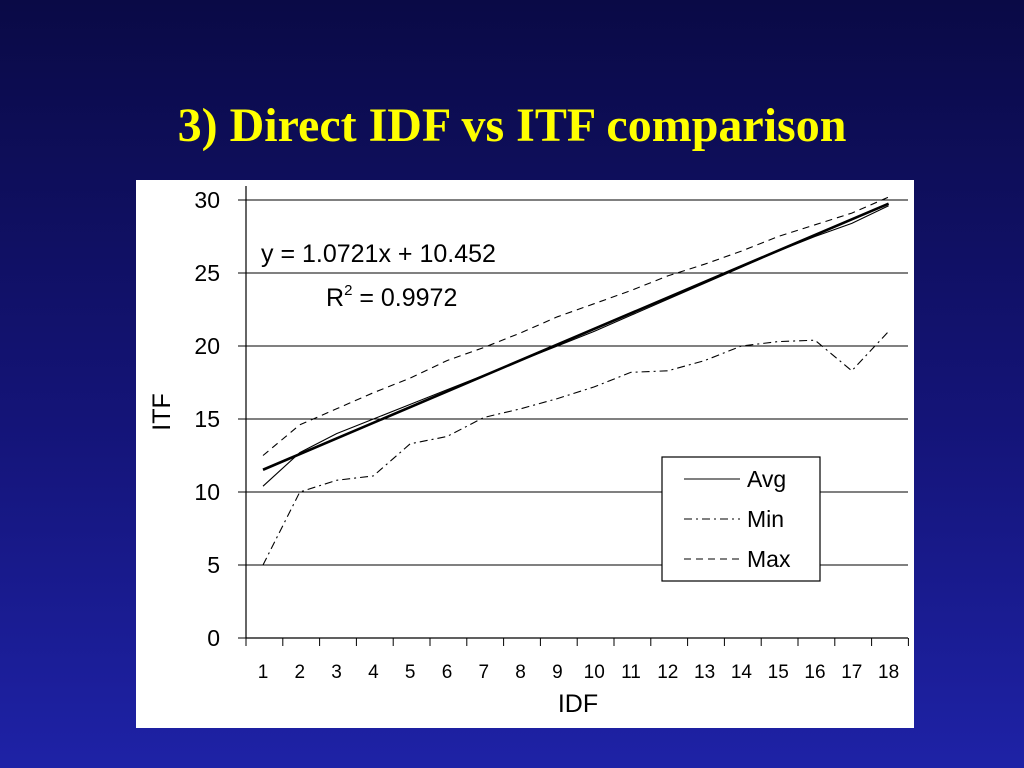 Image resolution: width=1024 pixels, height=768 pixels. What do you see at coordinates (207, 346) in the screenshot?
I see `y-tick-label-20: 20` at bounding box center [207, 346].